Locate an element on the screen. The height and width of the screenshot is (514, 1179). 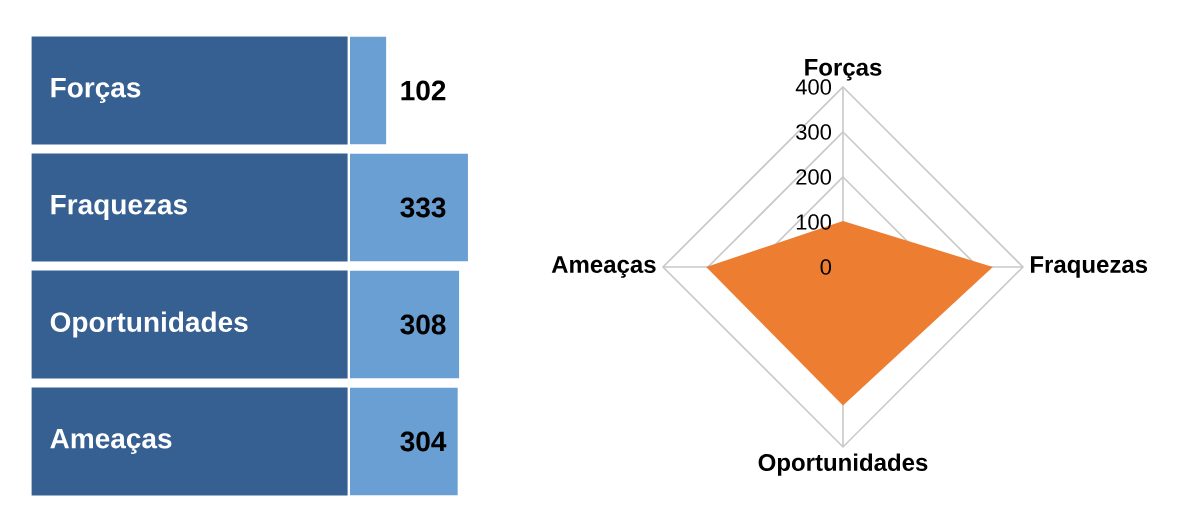
bar is located at coordinates (368, 90).